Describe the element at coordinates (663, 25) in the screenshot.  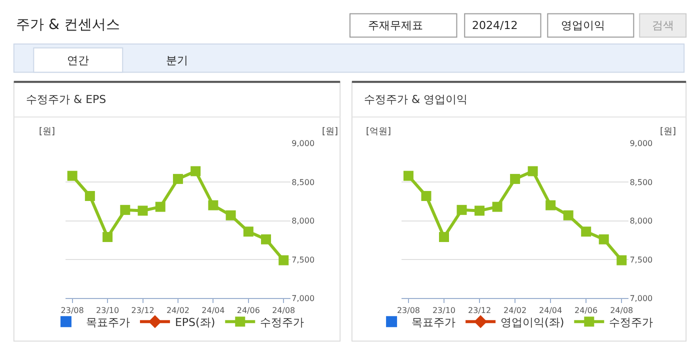
I see `text: 검색` at that location.